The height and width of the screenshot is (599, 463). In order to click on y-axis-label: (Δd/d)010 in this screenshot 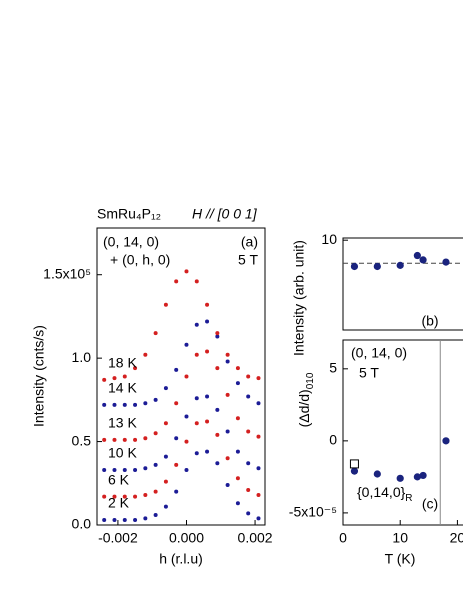, I will do `click(306, 399)`.